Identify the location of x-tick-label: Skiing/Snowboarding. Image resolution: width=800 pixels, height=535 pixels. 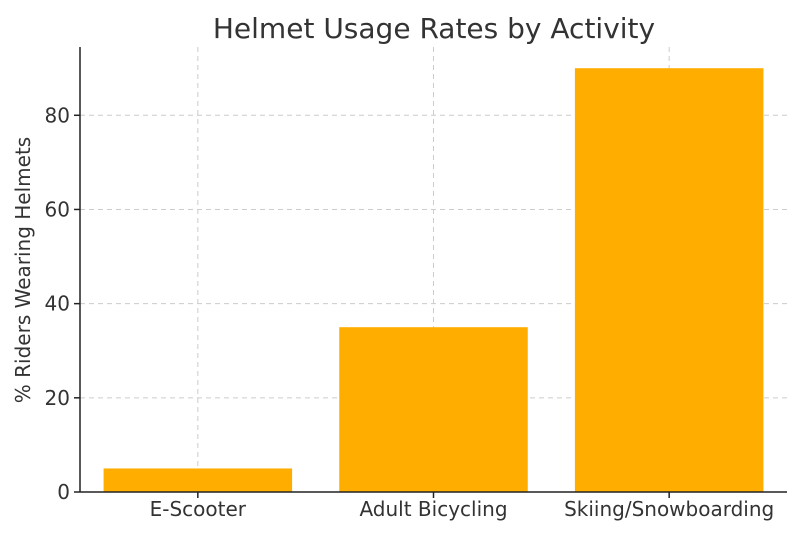
(669, 509).